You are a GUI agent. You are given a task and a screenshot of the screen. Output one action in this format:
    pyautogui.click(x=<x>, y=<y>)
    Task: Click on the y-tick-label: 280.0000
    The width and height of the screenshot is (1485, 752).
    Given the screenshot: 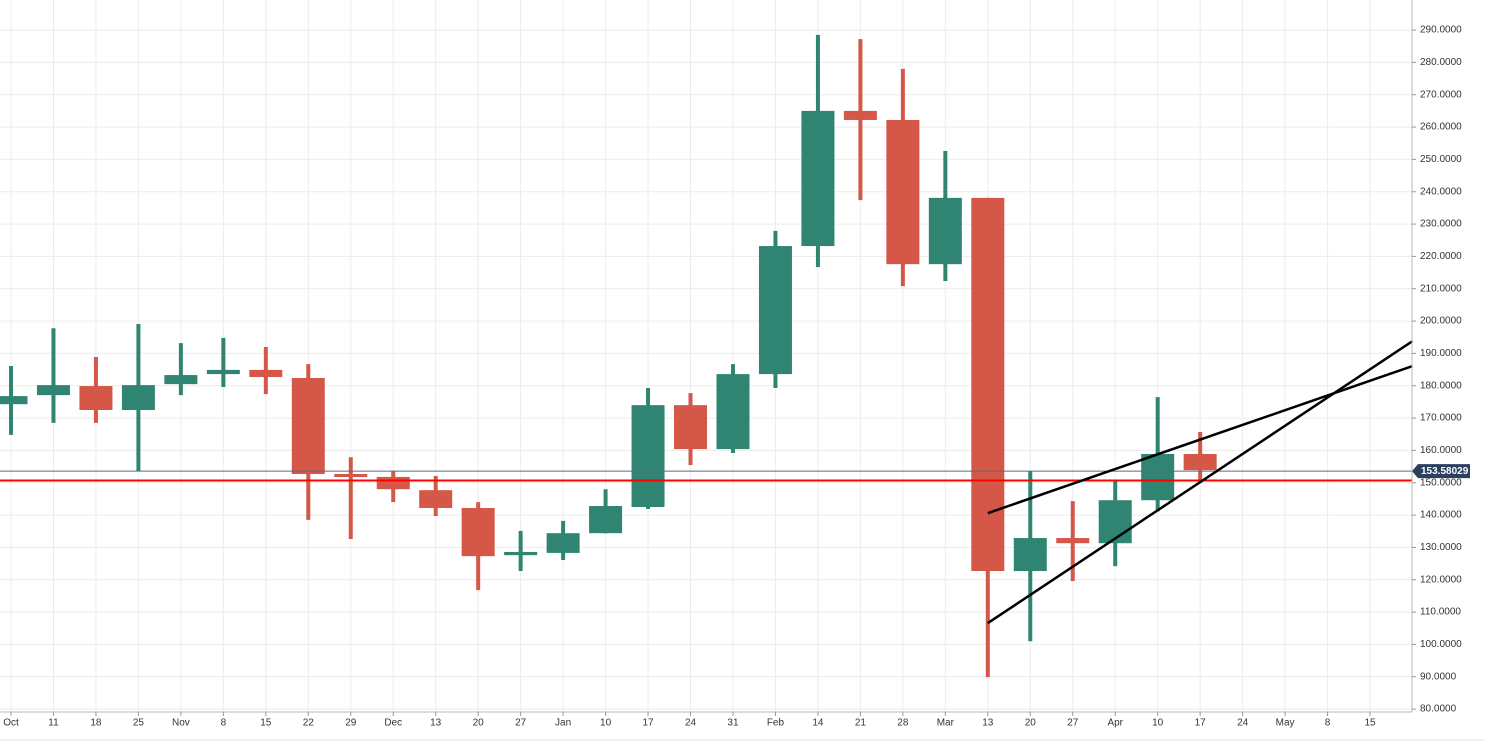 What is the action you would take?
    pyautogui.click(x=1441, y=62)
    